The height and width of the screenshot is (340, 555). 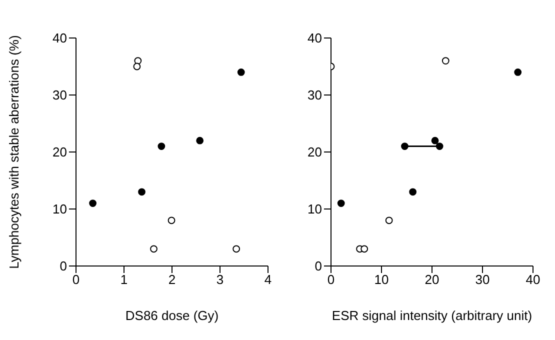 I want to click on x-tick-label: 3, so click(x=220, y=280).